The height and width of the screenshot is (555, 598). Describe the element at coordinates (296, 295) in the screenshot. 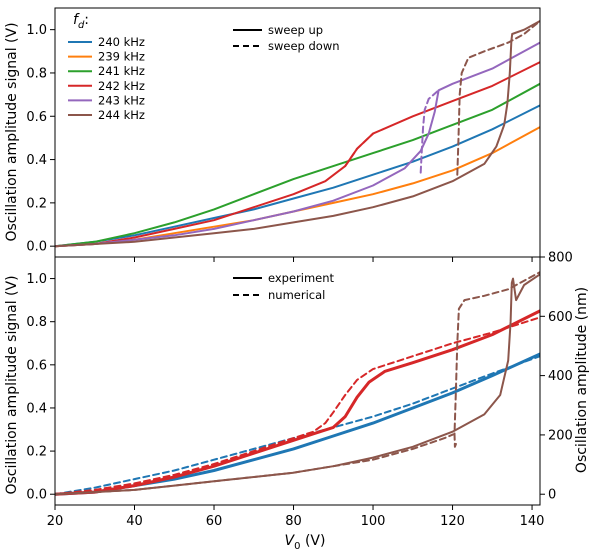

I see `numerical-legend-label: numerical` at that location.